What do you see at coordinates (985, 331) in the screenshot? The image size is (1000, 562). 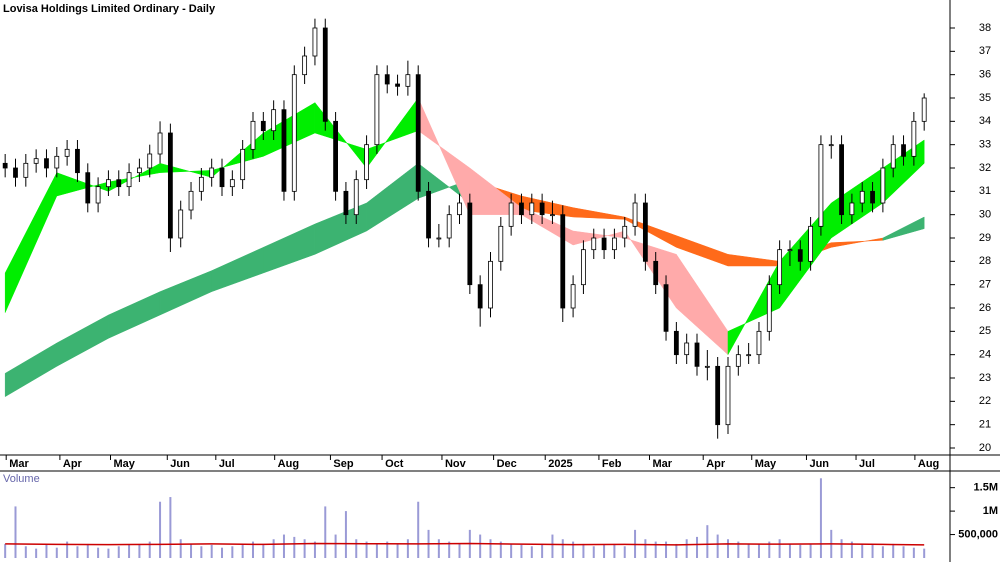 I see `y-tick-label: 25` at bounding box center [985, 331].